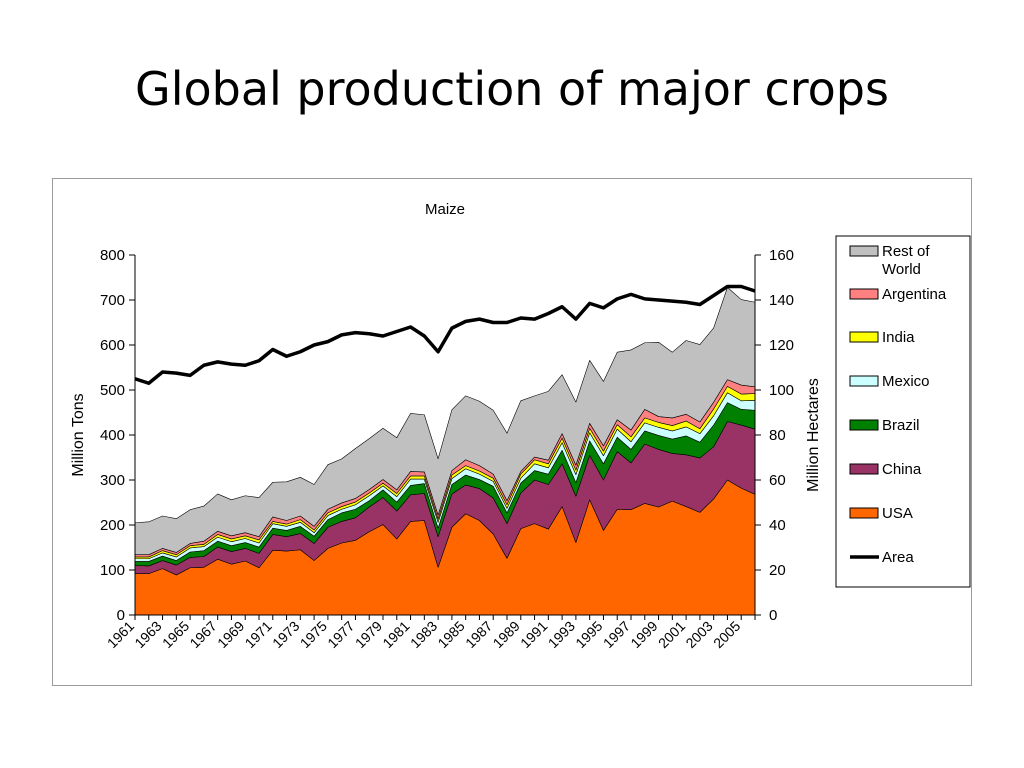 This screenshot has height=768, width=1024. What do you see at coordinates (864, 425) in the screenshot?
I see `legend-swatch-brazil` at bounding box center [864, 425].